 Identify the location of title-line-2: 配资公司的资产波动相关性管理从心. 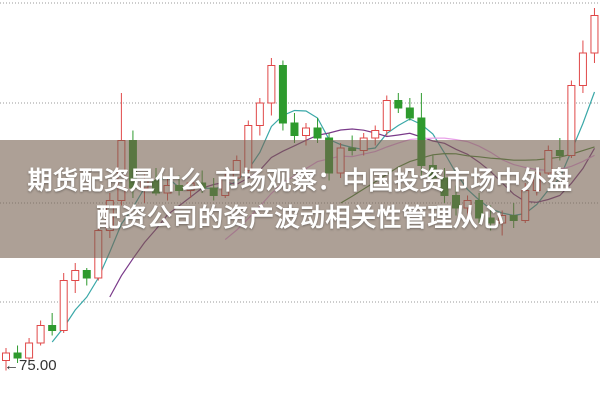
(299, 217).